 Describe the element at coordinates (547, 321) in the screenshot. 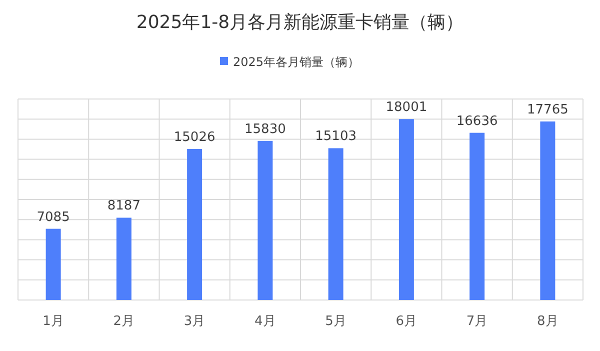

I see `x-tick-label: 8月` at that location.